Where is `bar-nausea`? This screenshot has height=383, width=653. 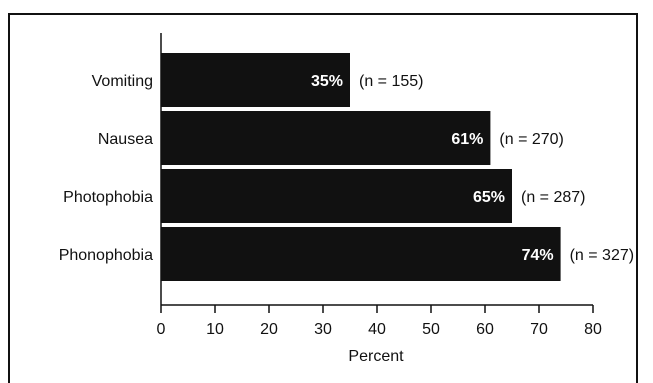 bar-nausea is located at coordinates (326, 138).